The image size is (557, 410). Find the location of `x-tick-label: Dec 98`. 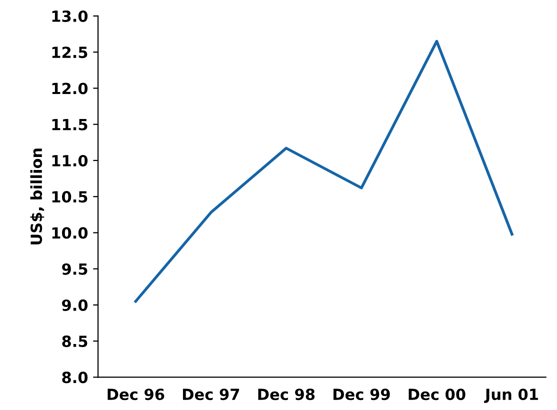

x-tick-label: Dec 98 is located at coordinates (286, 394).